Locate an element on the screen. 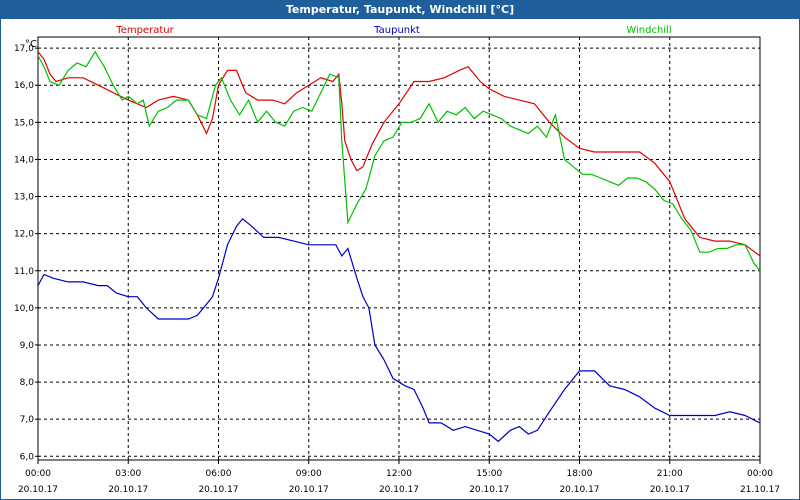 The height and width of the screenshot is (500, 800). y-tick-label: 10,0 is located at coordinates (24, 309).